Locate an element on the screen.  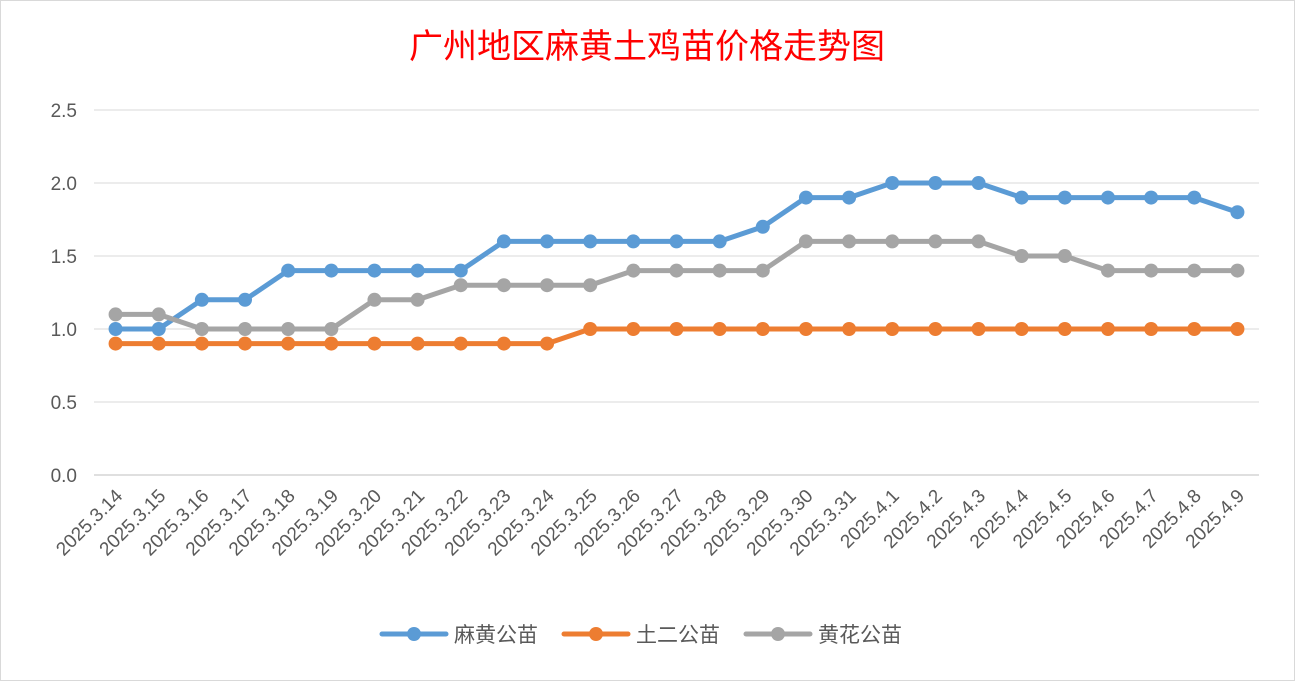
y-tick-label: 0.5 is located at coordinates (64, 403).